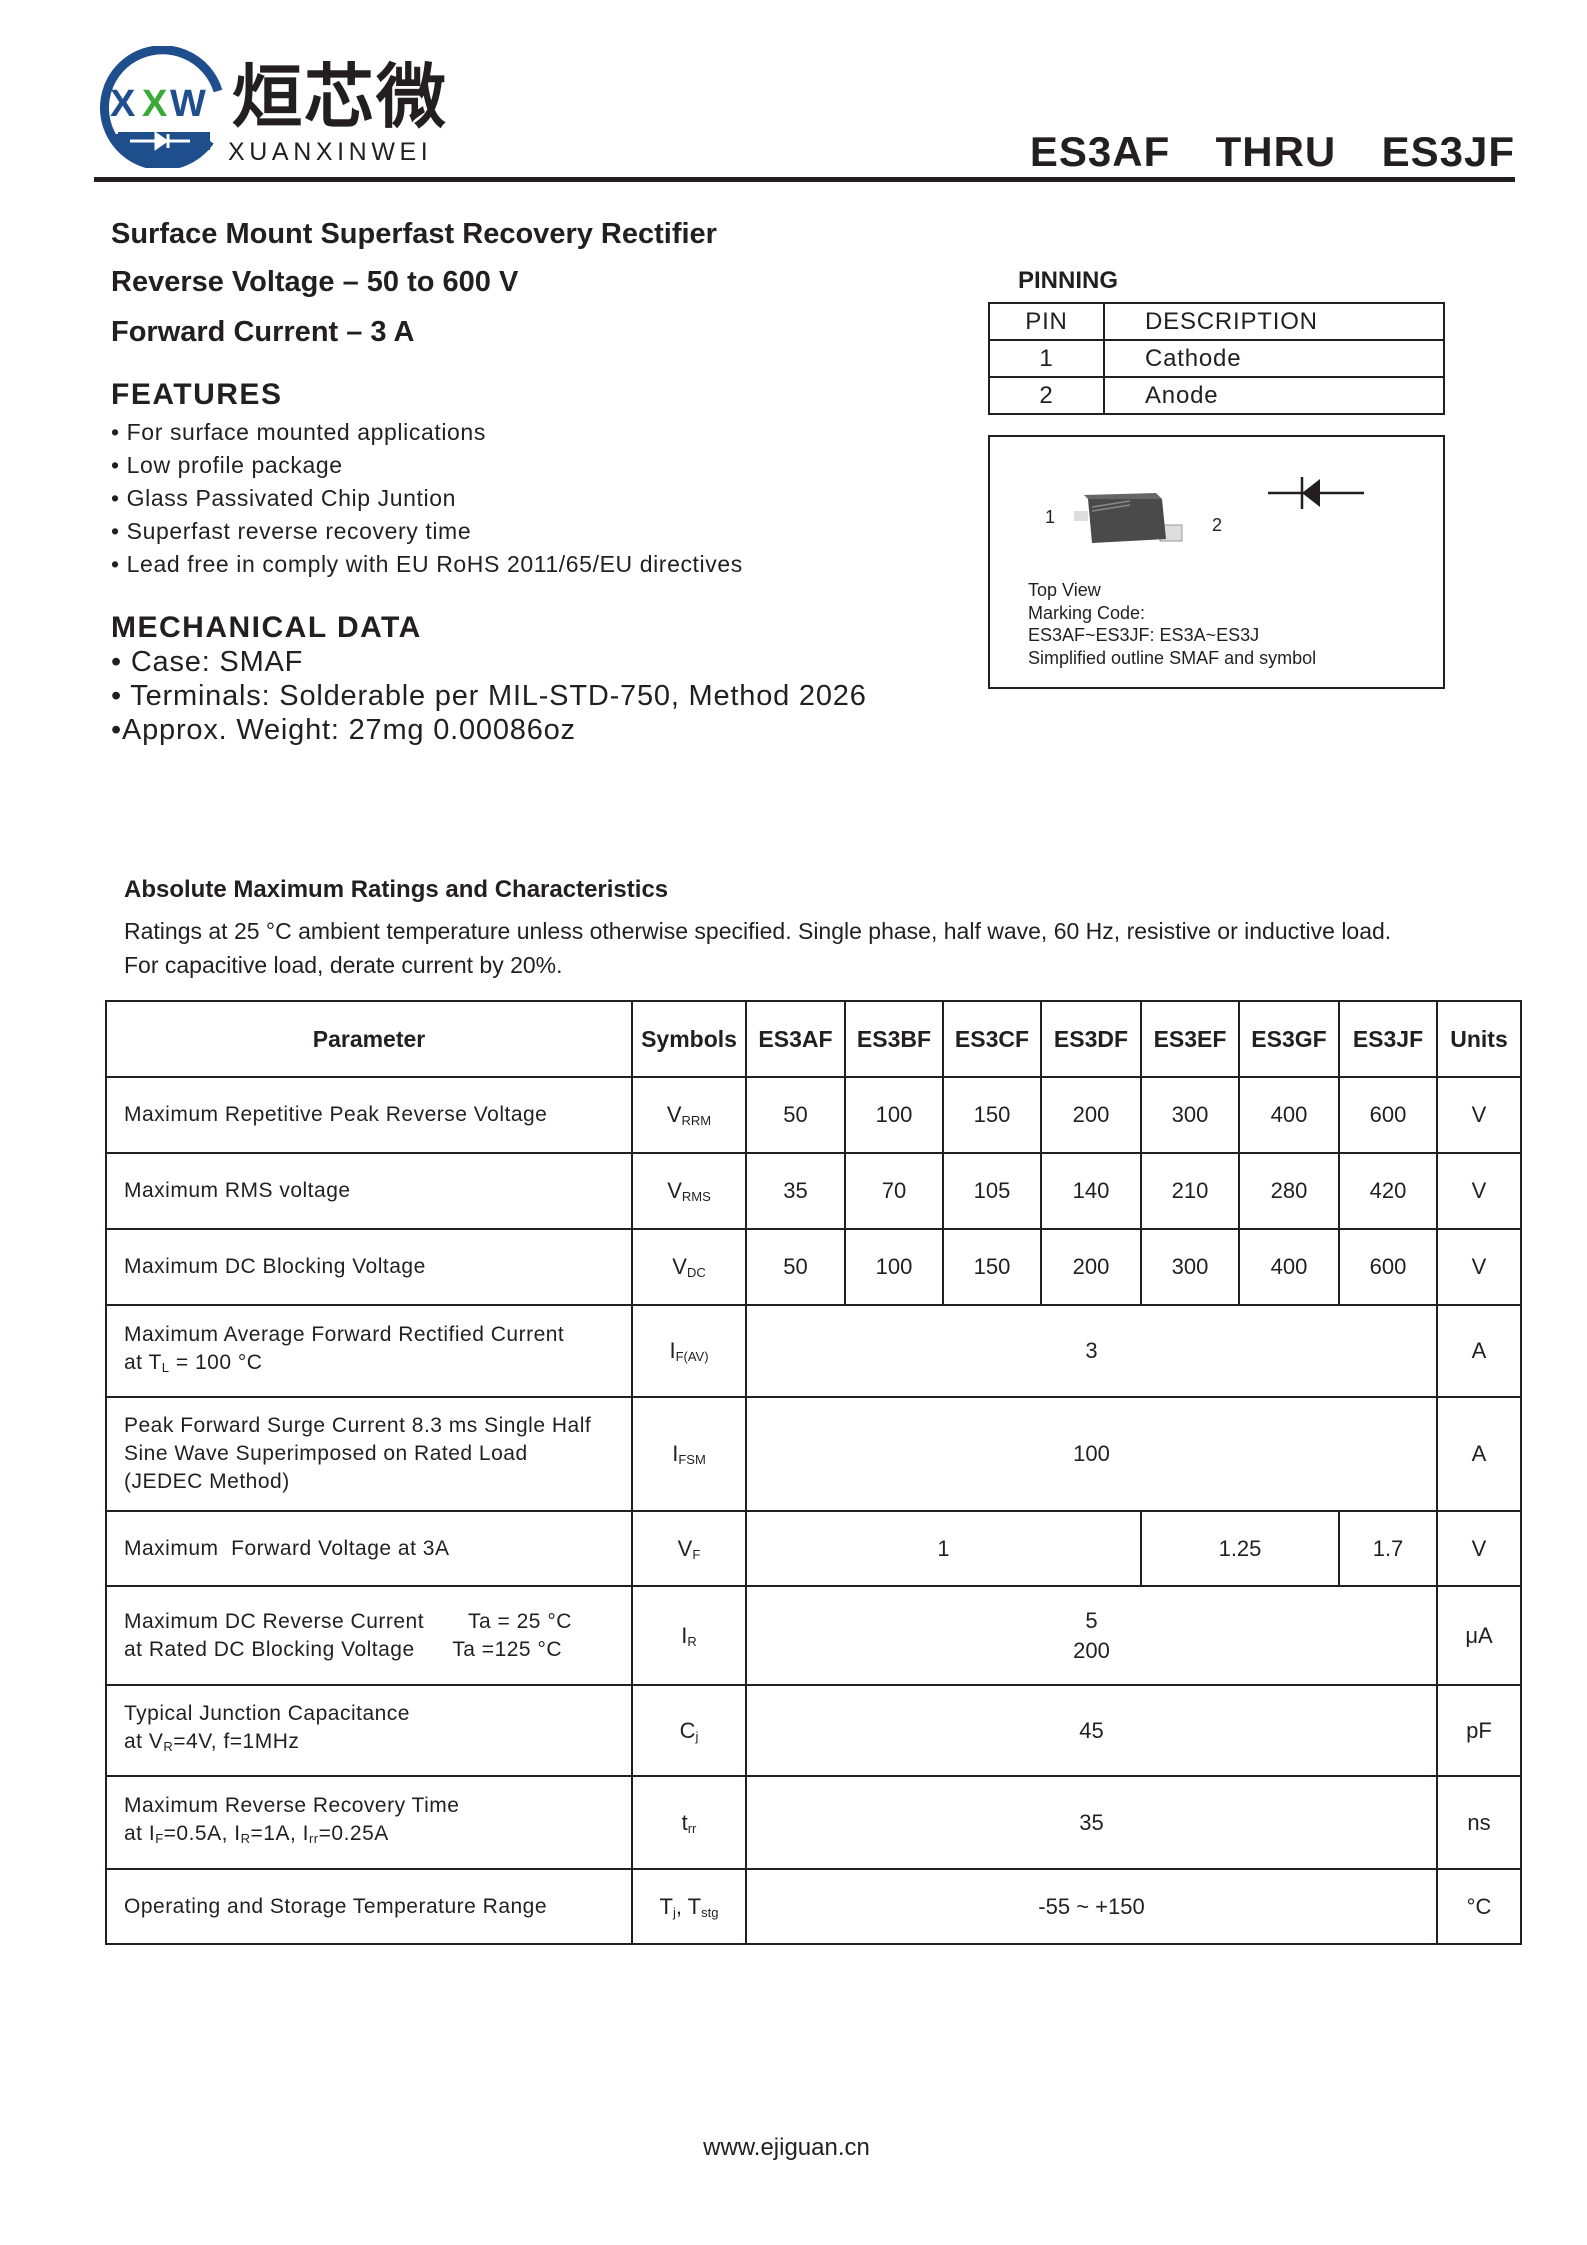 The height and width of the screenshot is (2245, 1587). What do you see at coordinates (1272, 151) in the screenshot?
I see `document-title: ES3AF THRU ES3JF` at bounding box center [1272, 151].